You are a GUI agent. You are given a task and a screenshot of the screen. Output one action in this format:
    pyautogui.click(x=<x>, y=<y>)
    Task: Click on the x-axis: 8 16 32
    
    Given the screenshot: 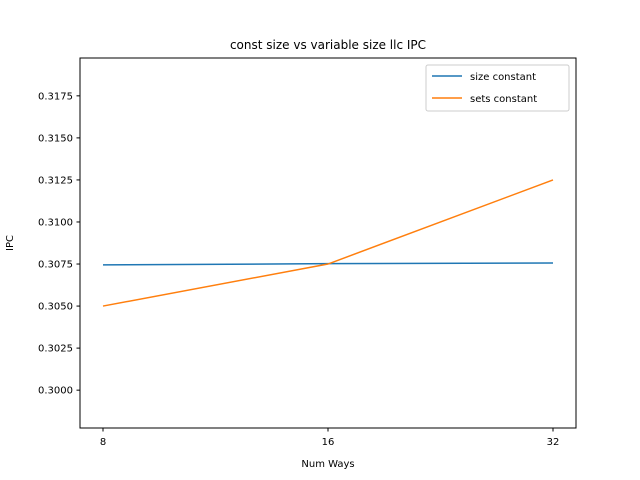 What is the action you would take?
    pyautogui.click(x=330, y=438)
    